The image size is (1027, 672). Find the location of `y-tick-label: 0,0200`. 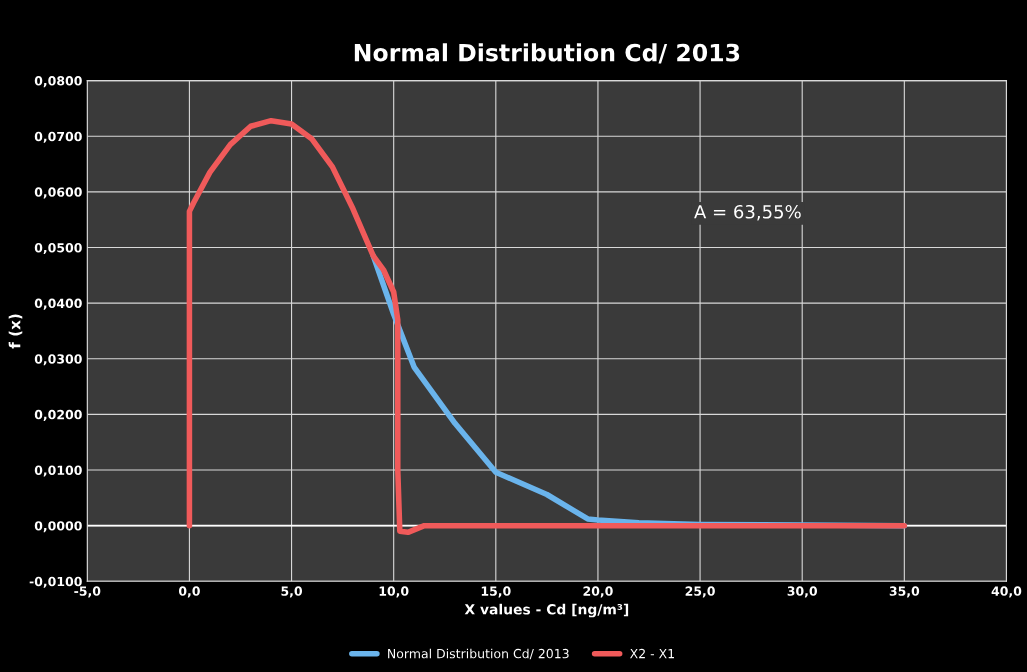

y-tick-label: 0,0200 is located at coordinates (58, 415).